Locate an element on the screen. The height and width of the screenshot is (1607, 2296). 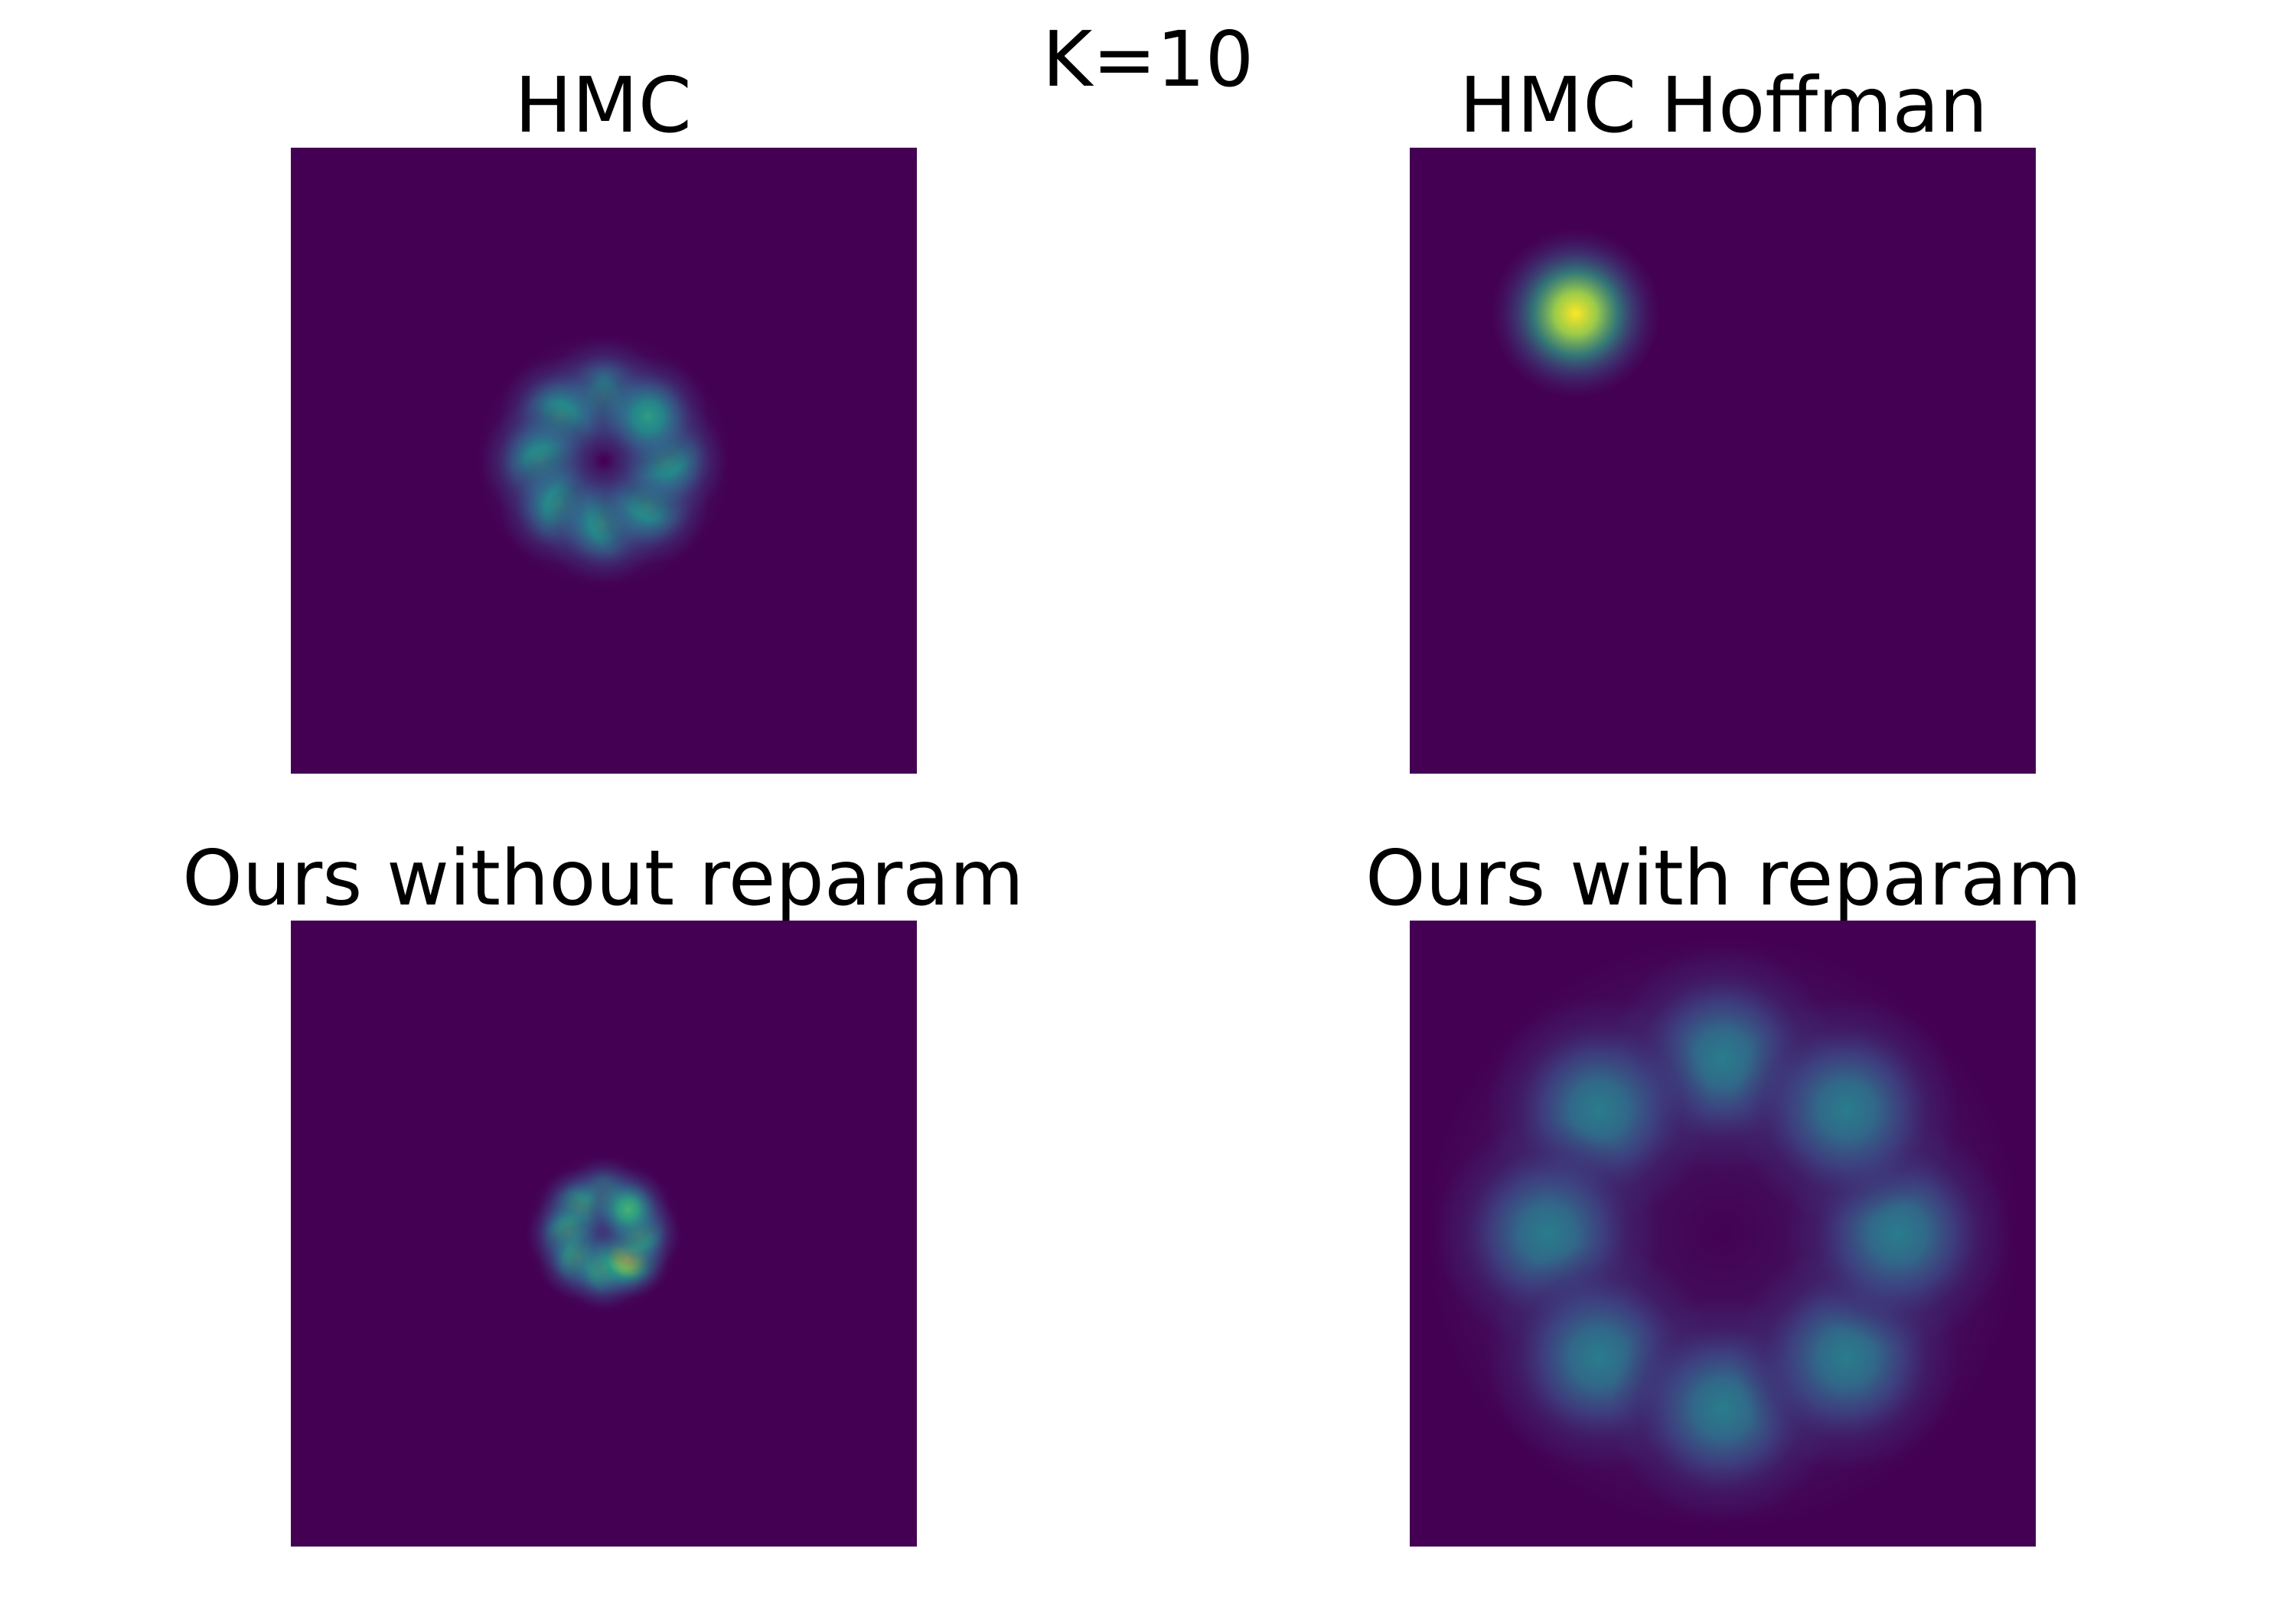
heatmap-ours-with-reparam is located at coordinates (1723, 1234).